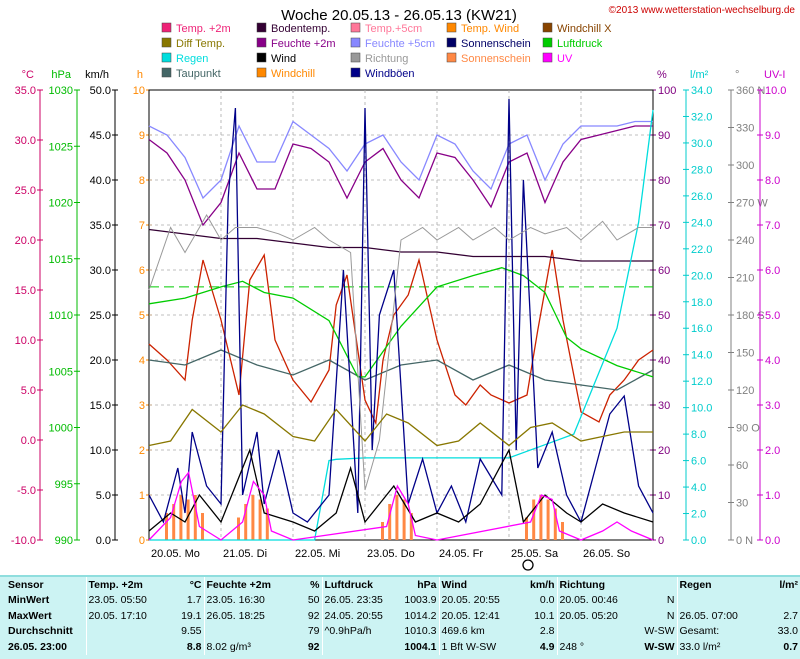 This screenshot has width=800, height=659. I want to click on tick-label-rain: 10.0, so click(701, 409).